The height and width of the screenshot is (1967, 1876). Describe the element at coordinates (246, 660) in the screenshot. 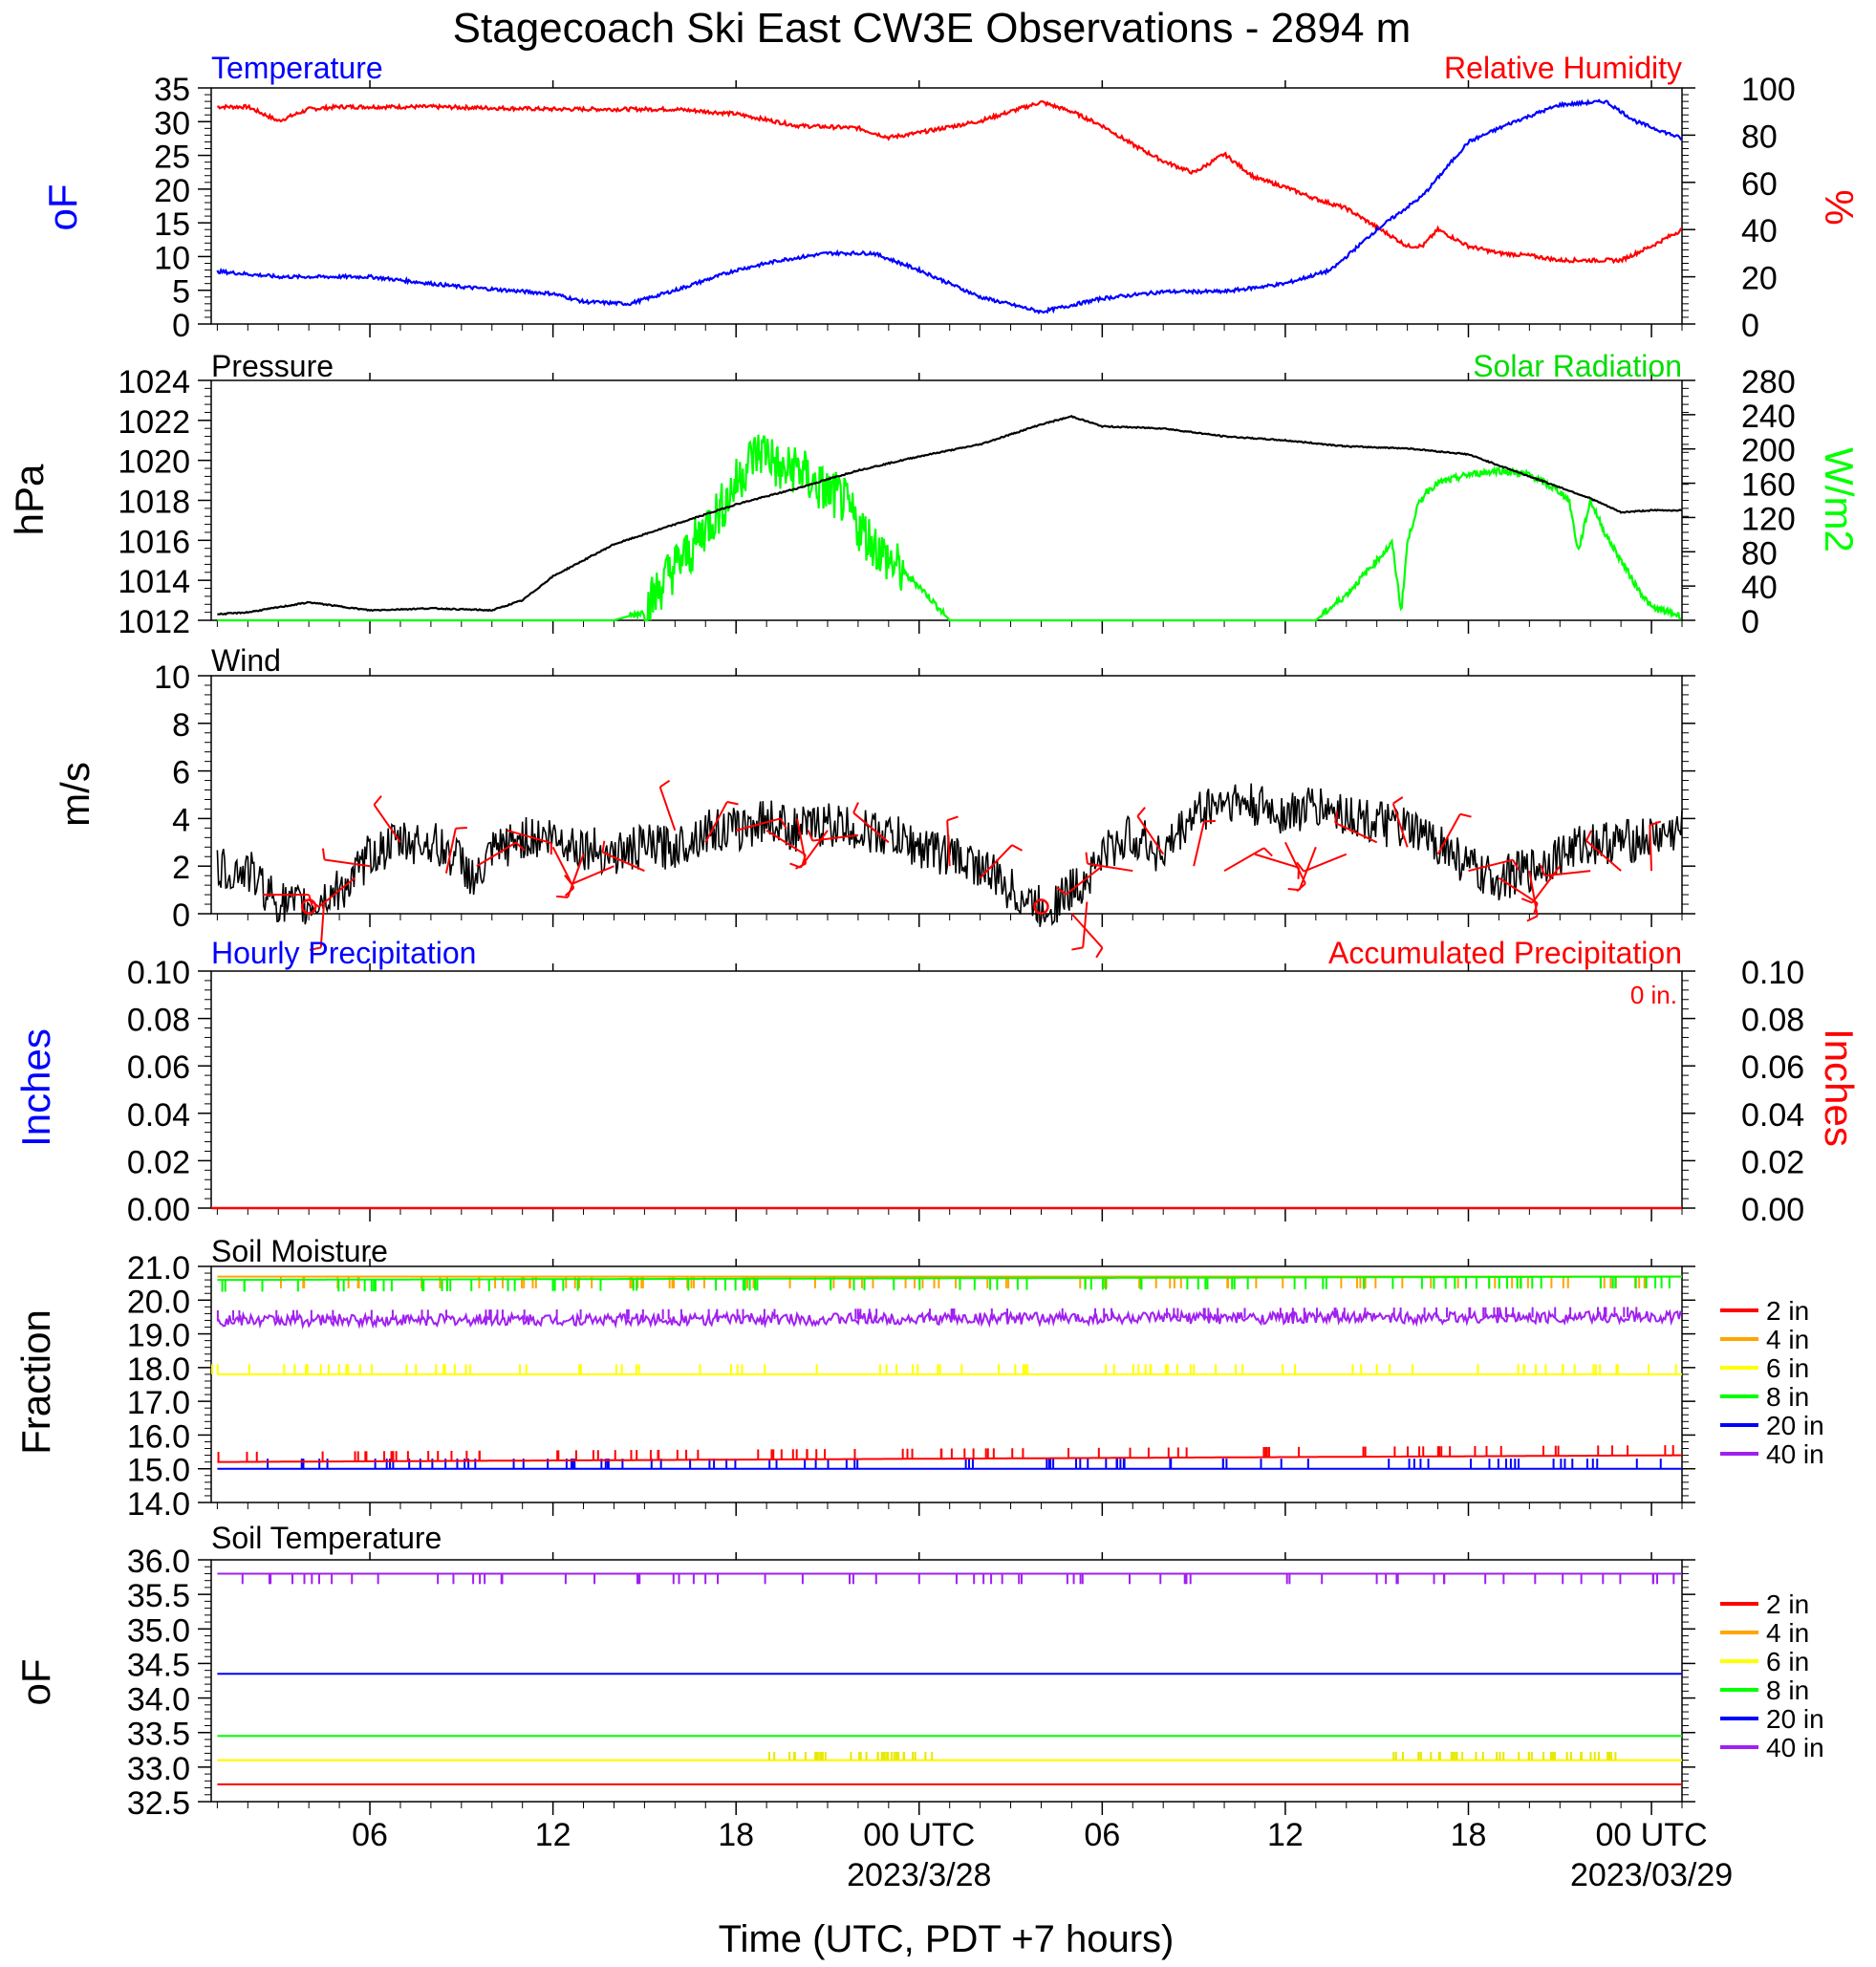

I see `wind-title: Wind` at that location.